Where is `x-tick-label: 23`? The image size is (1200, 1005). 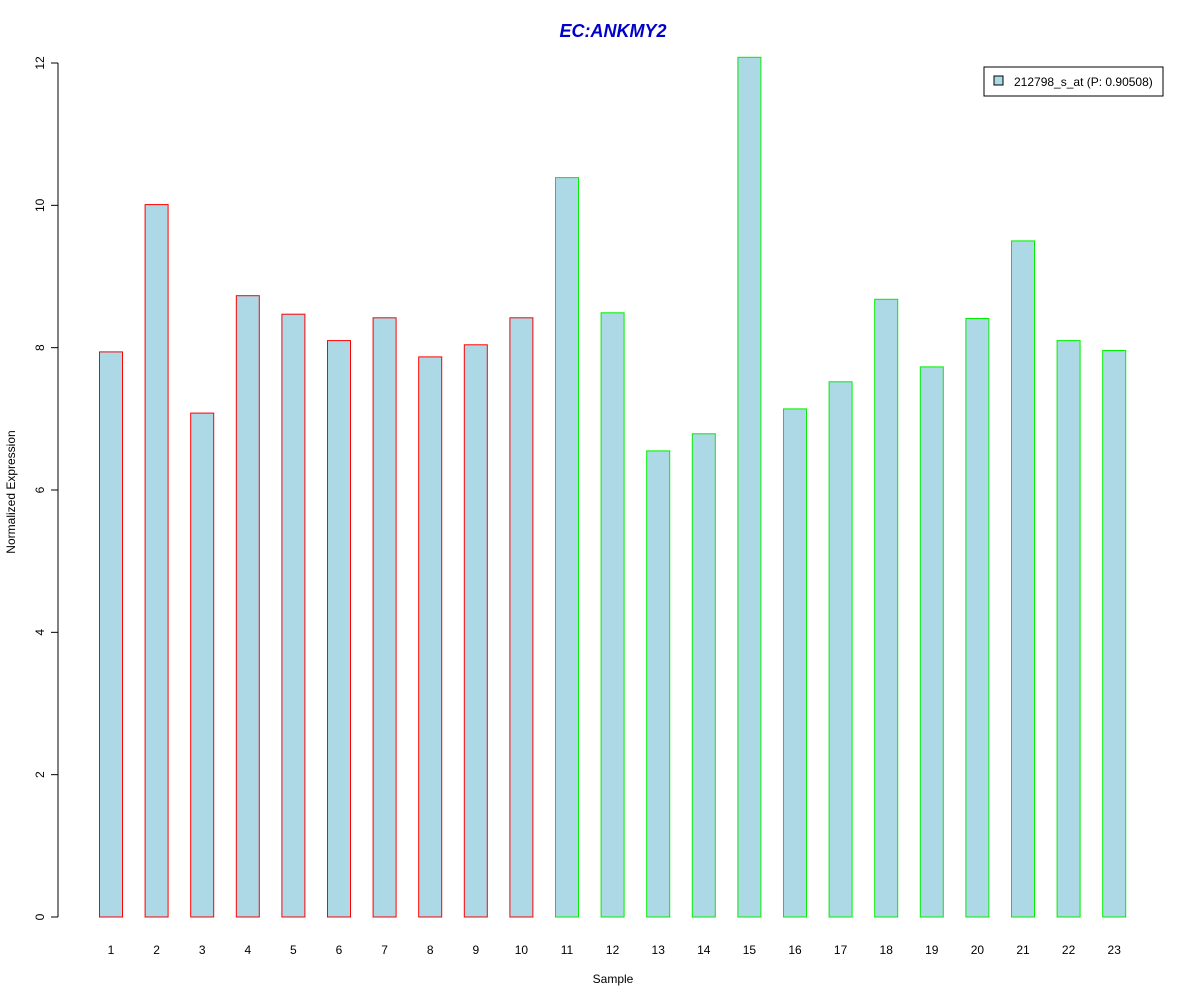
x-tick-label: 23 is located at coordinates (1115, 950).